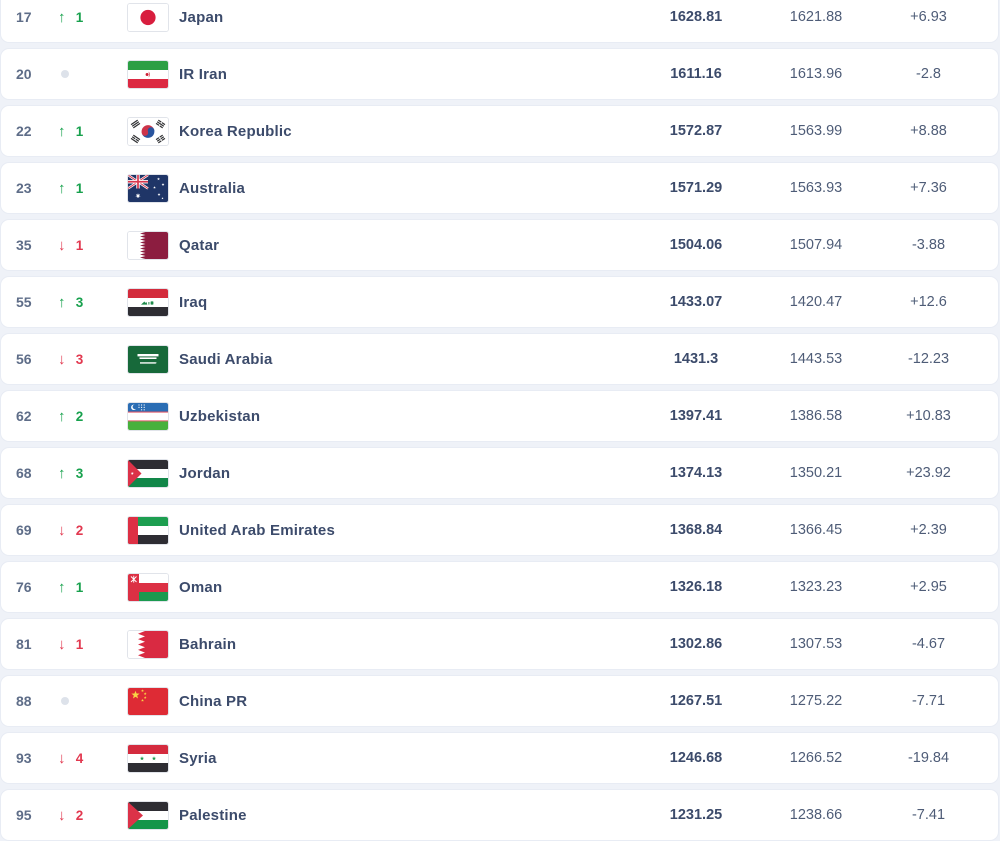  I want to click on total-points: 1368.84, so click(696, 530).